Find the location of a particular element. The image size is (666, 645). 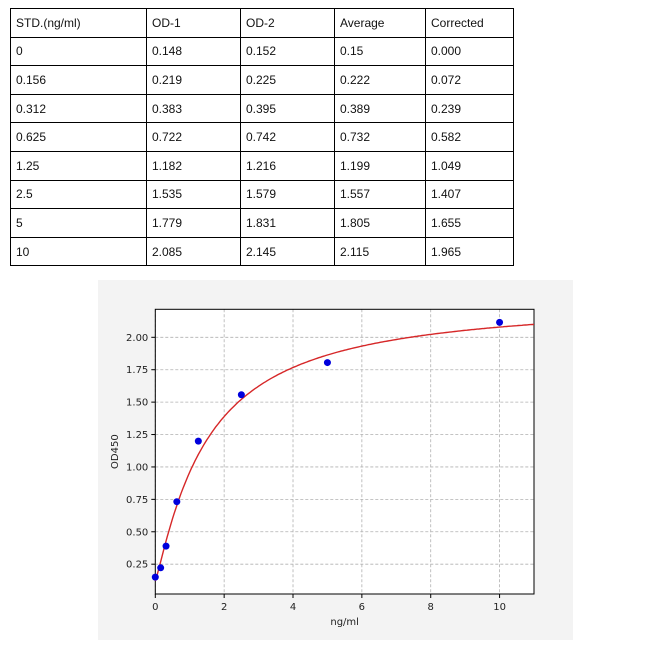

table-cell: 1.25 is located at coordinates (78, 165).